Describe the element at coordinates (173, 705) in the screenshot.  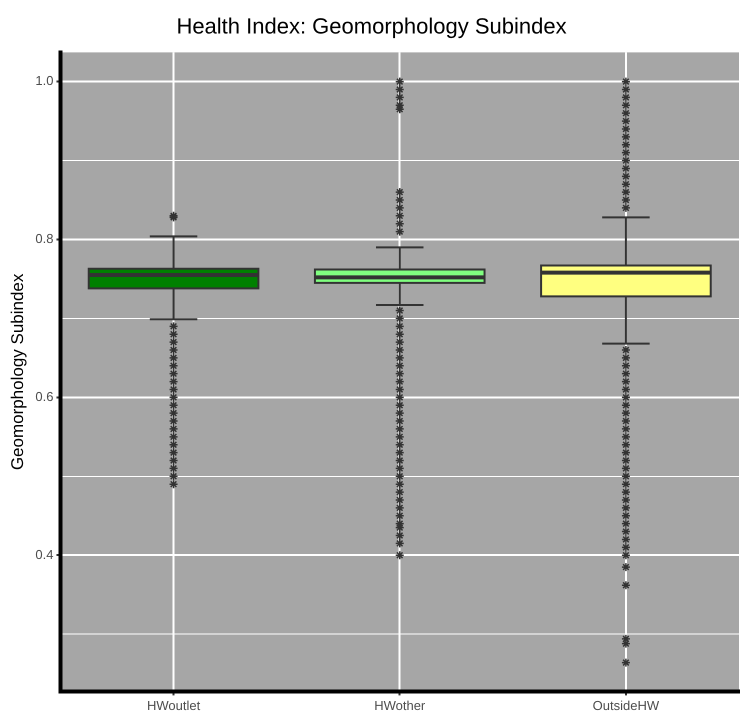
I see `x-tick-label: HWoutlet` at that location.